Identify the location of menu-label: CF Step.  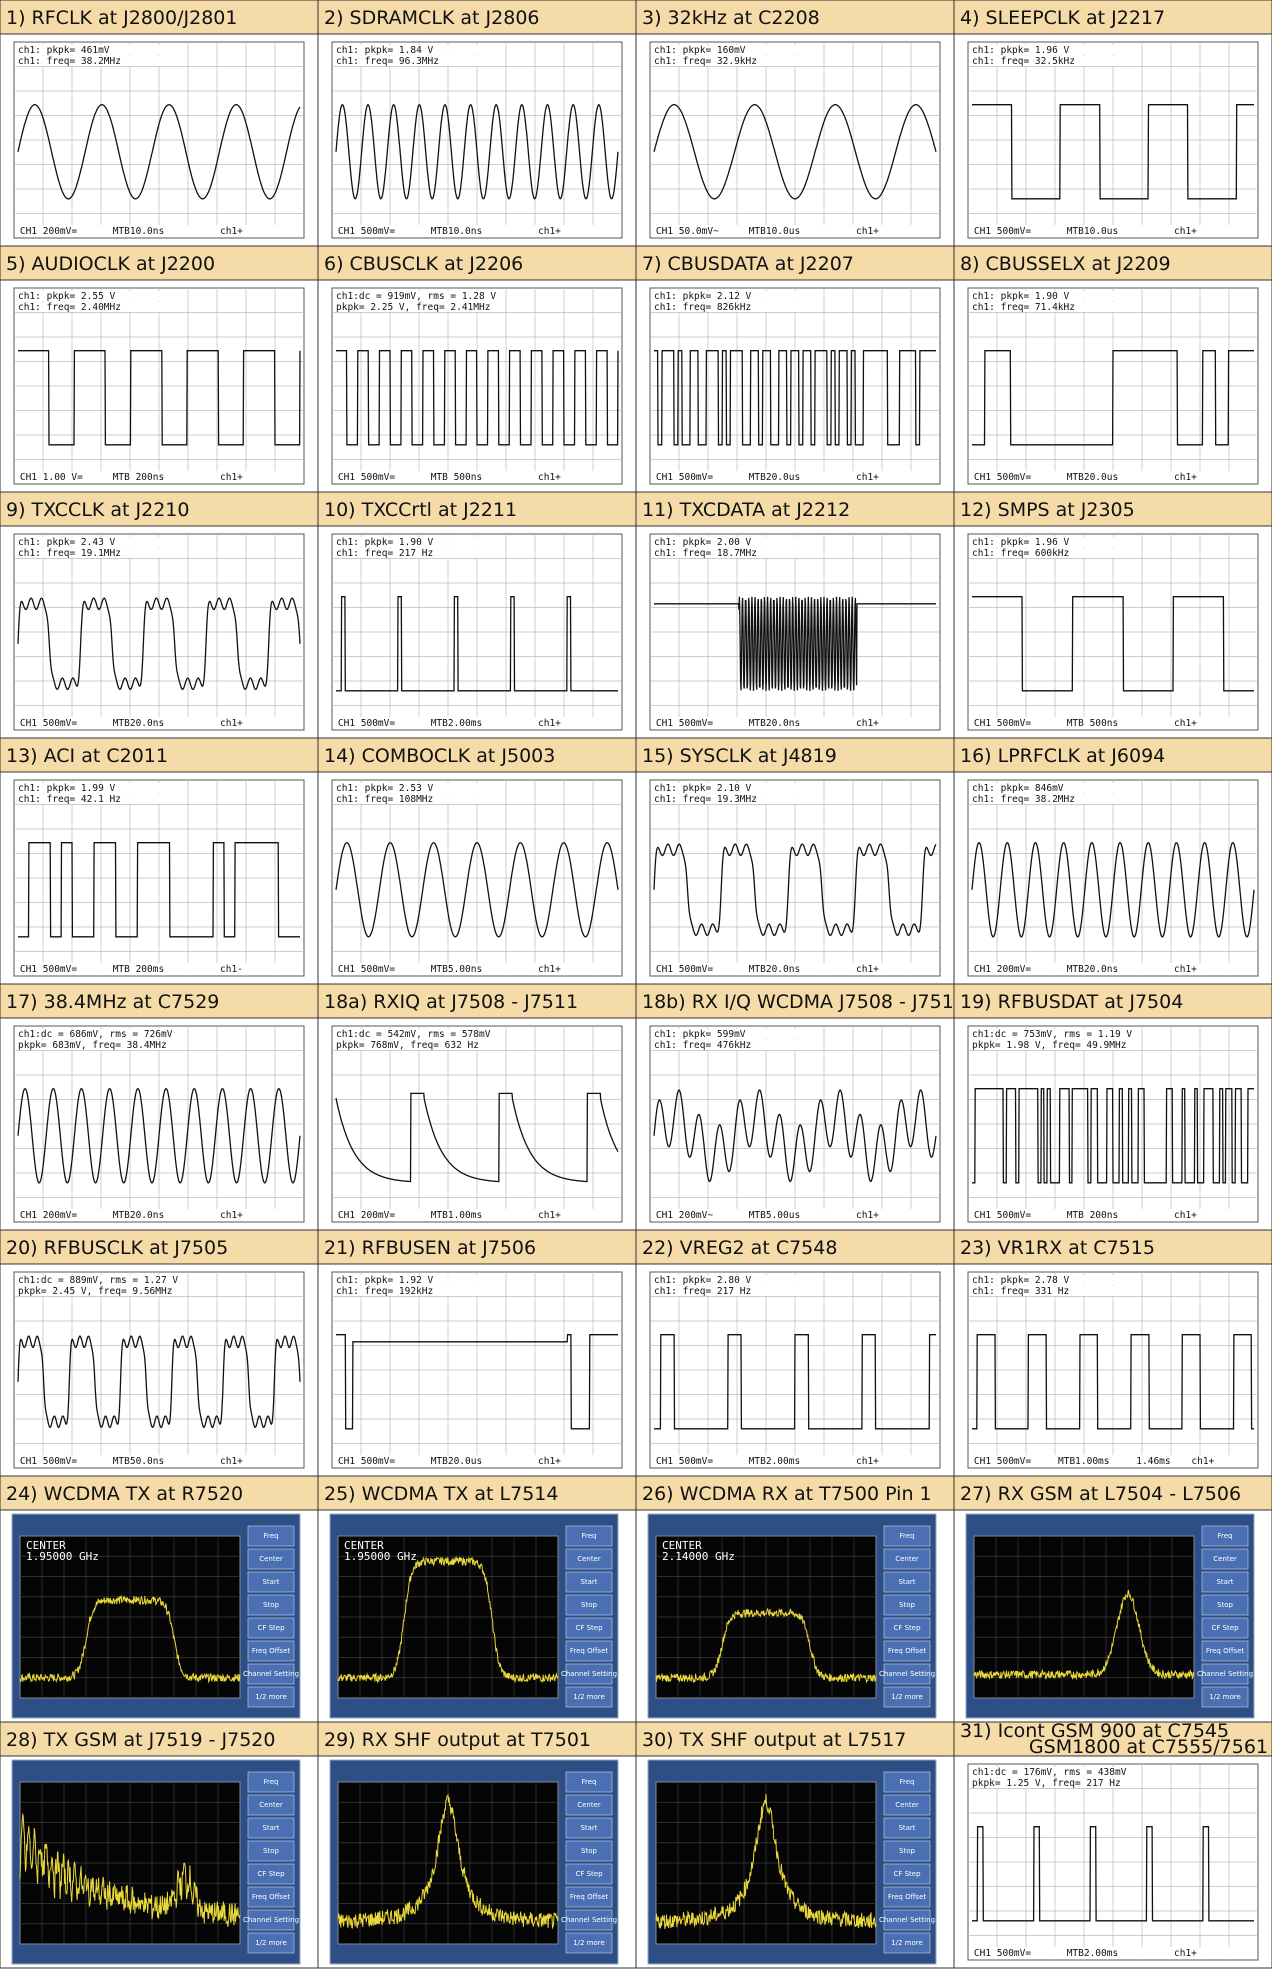
(271, 1628).